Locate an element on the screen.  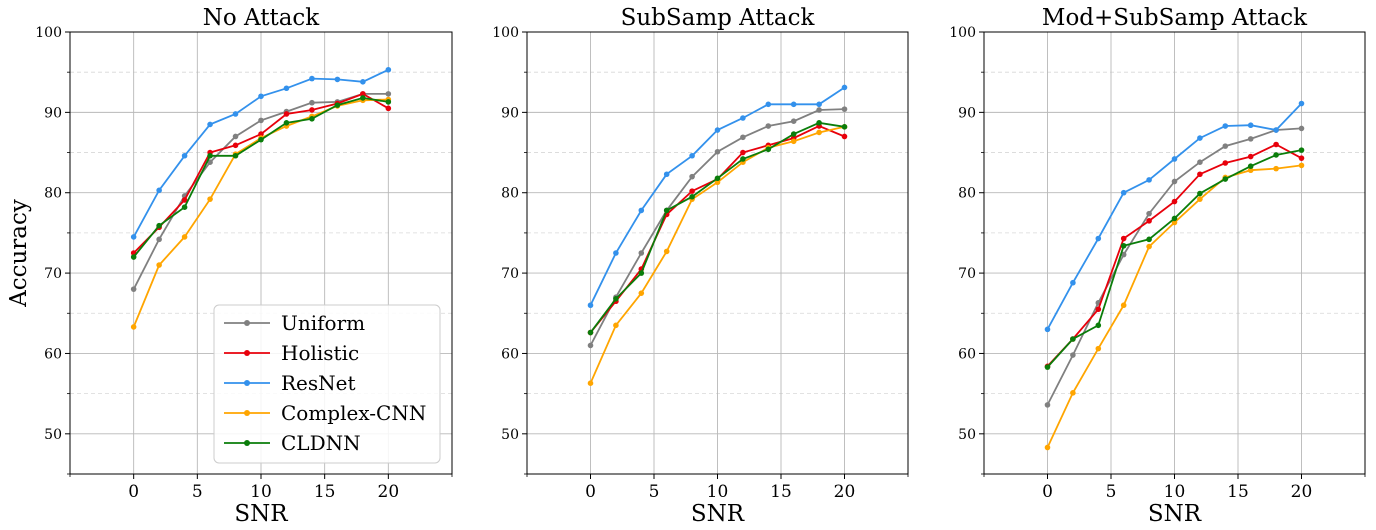
y-tick-label: 90 is located at coordinates (510, 113).